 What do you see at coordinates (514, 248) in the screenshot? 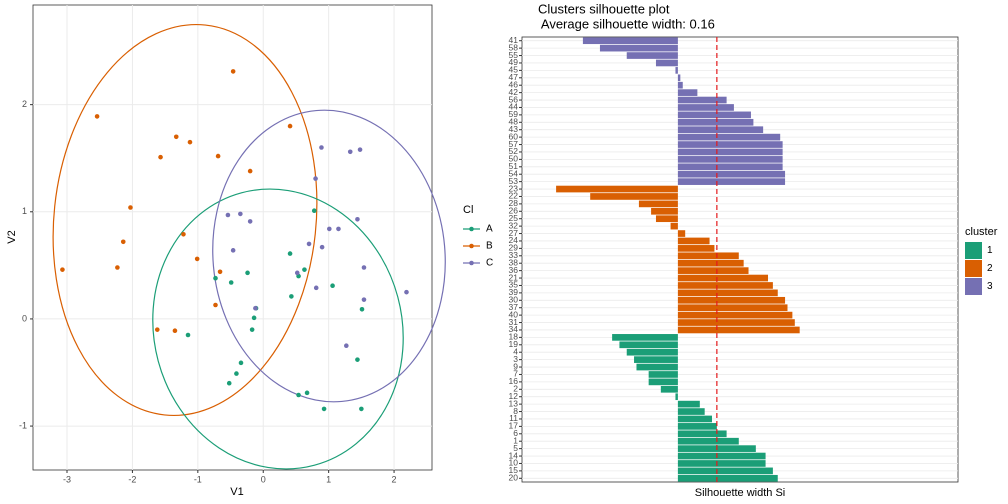
I see `y-tick-label: 29` at bounding box center [514, 248].